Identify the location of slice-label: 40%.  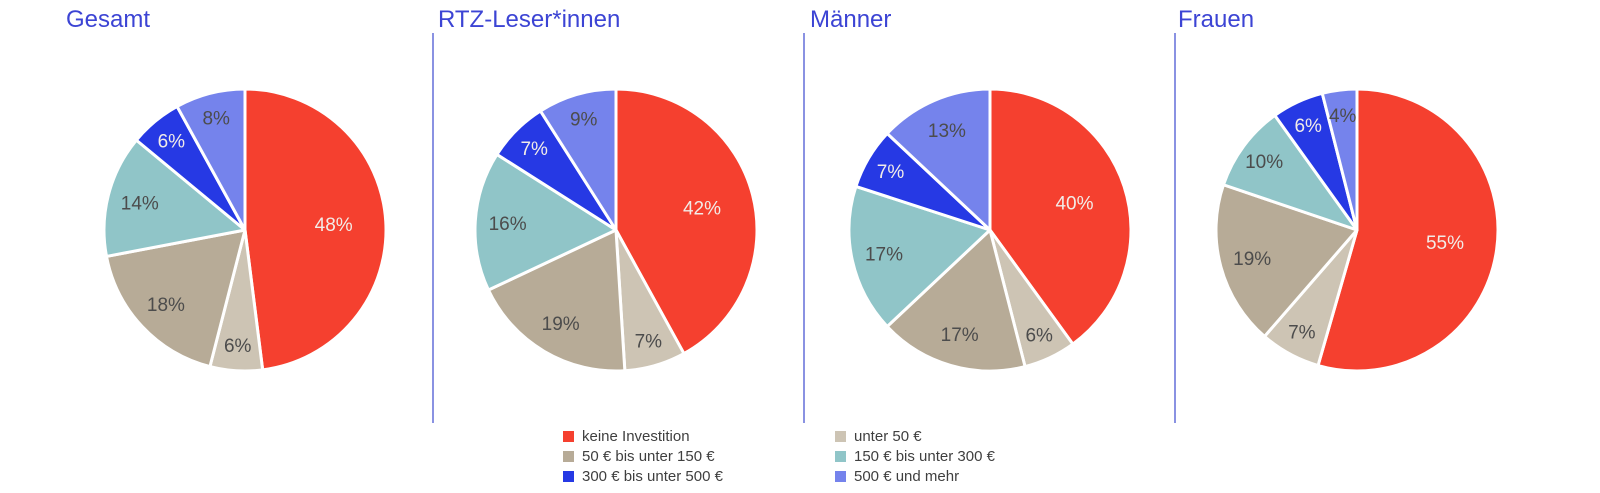
(1074, 203).